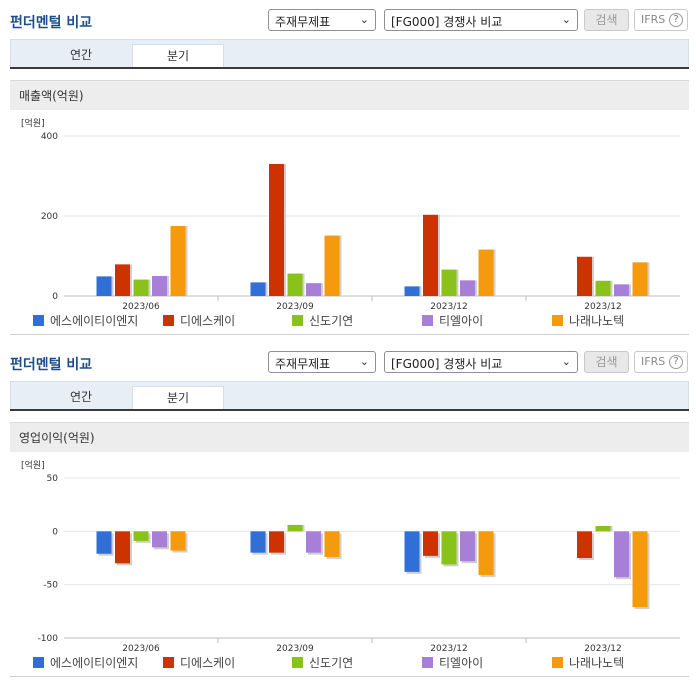 The width and height of the screenshot is (696, 684). Describe the element at coordinates (49, 217) in the screenshot. I see `y-tick-label: 200` at that location.